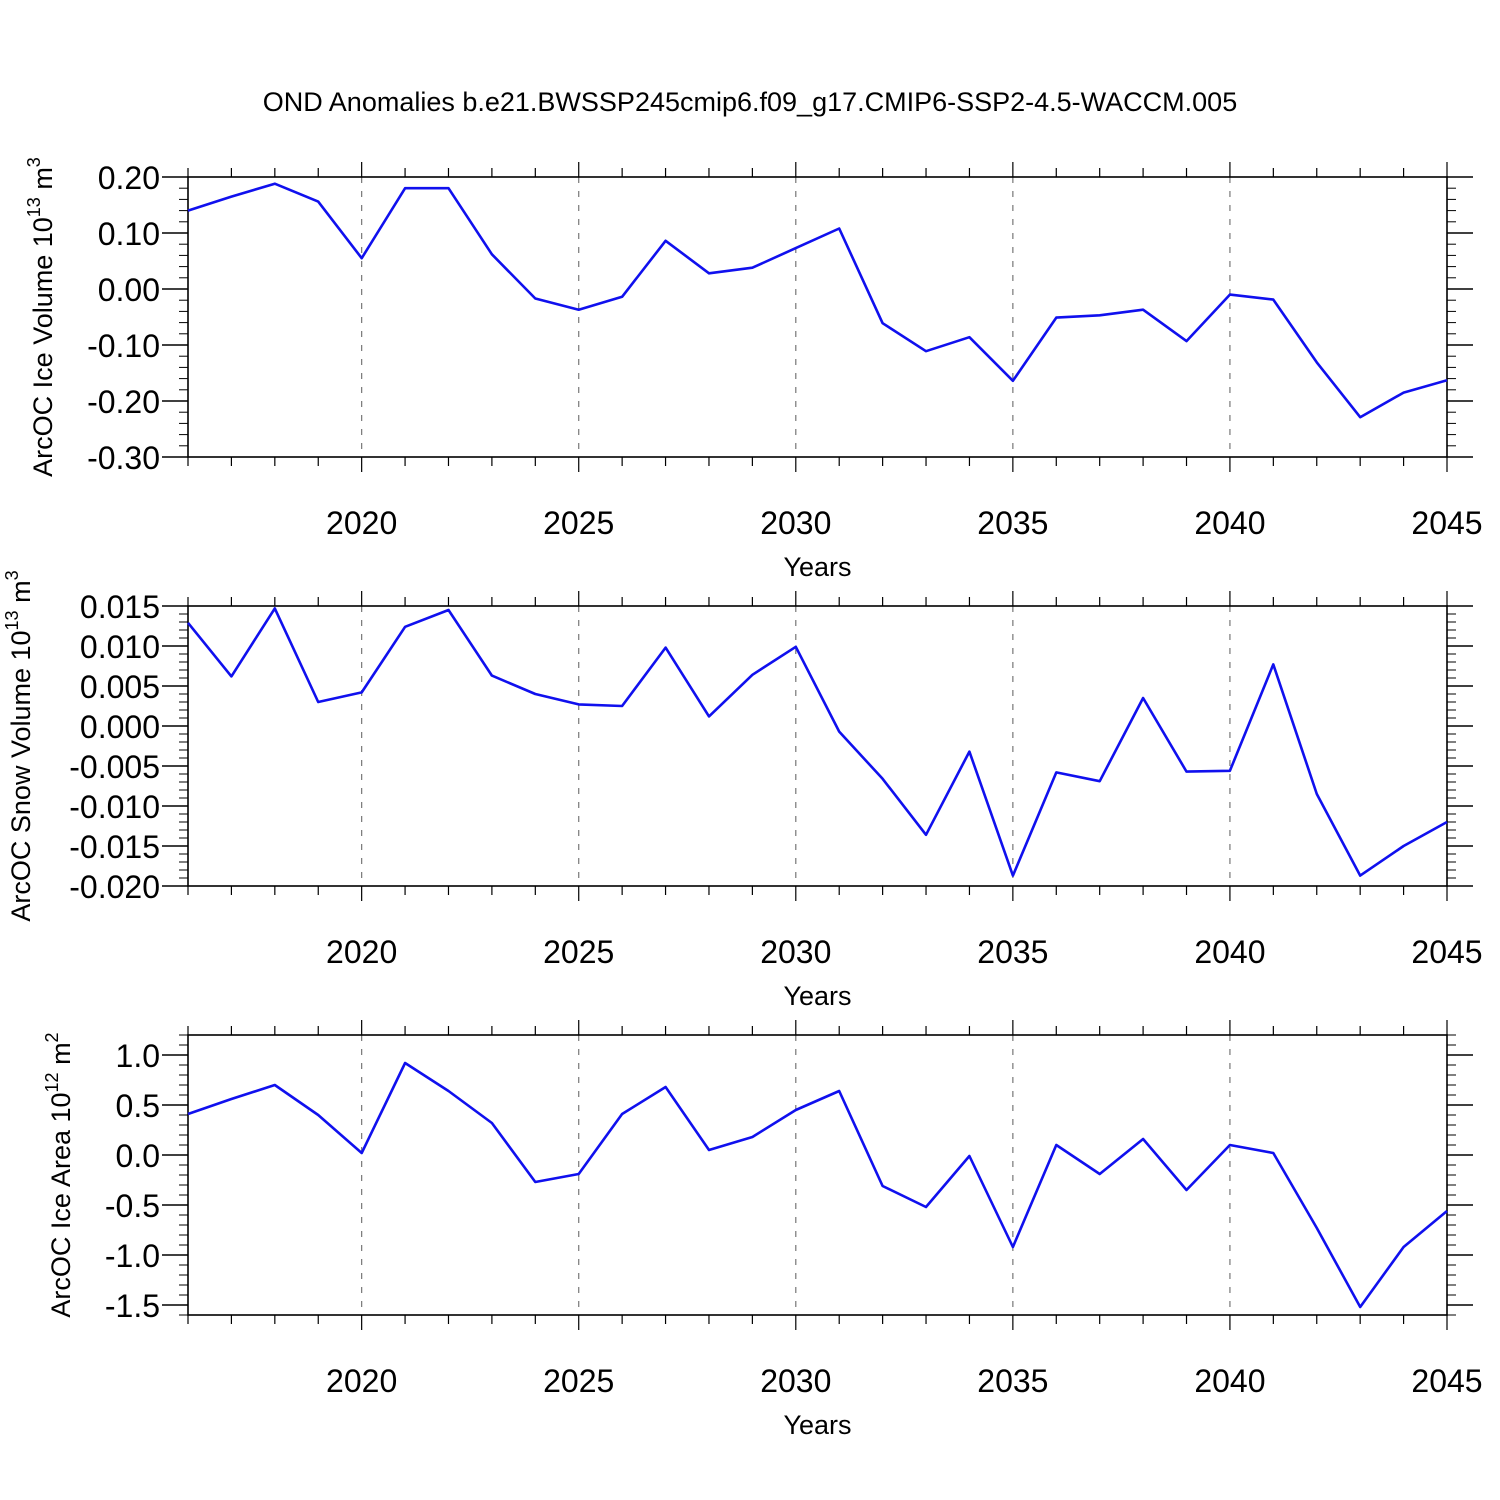 This screenshot has height=1500, width=1500. What do you see at coordinates (138, 1106) in the screenshot?
I see `y-tick-label: 0.5` at bounding box center [138, 1106].